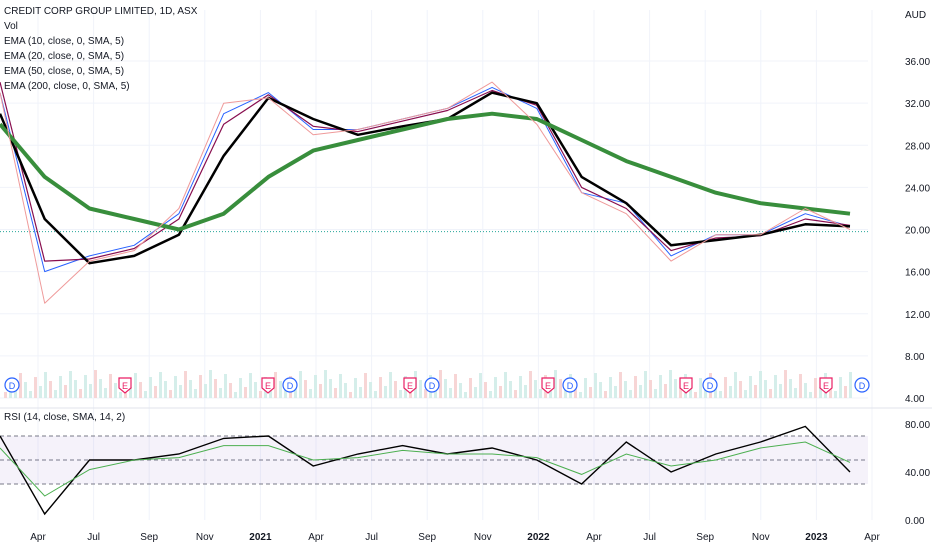 This screenshot has width=932, height=550. I want to click on legend-ema-20: EMA (20, close, 0, SMA, 5), so click(64, 56).